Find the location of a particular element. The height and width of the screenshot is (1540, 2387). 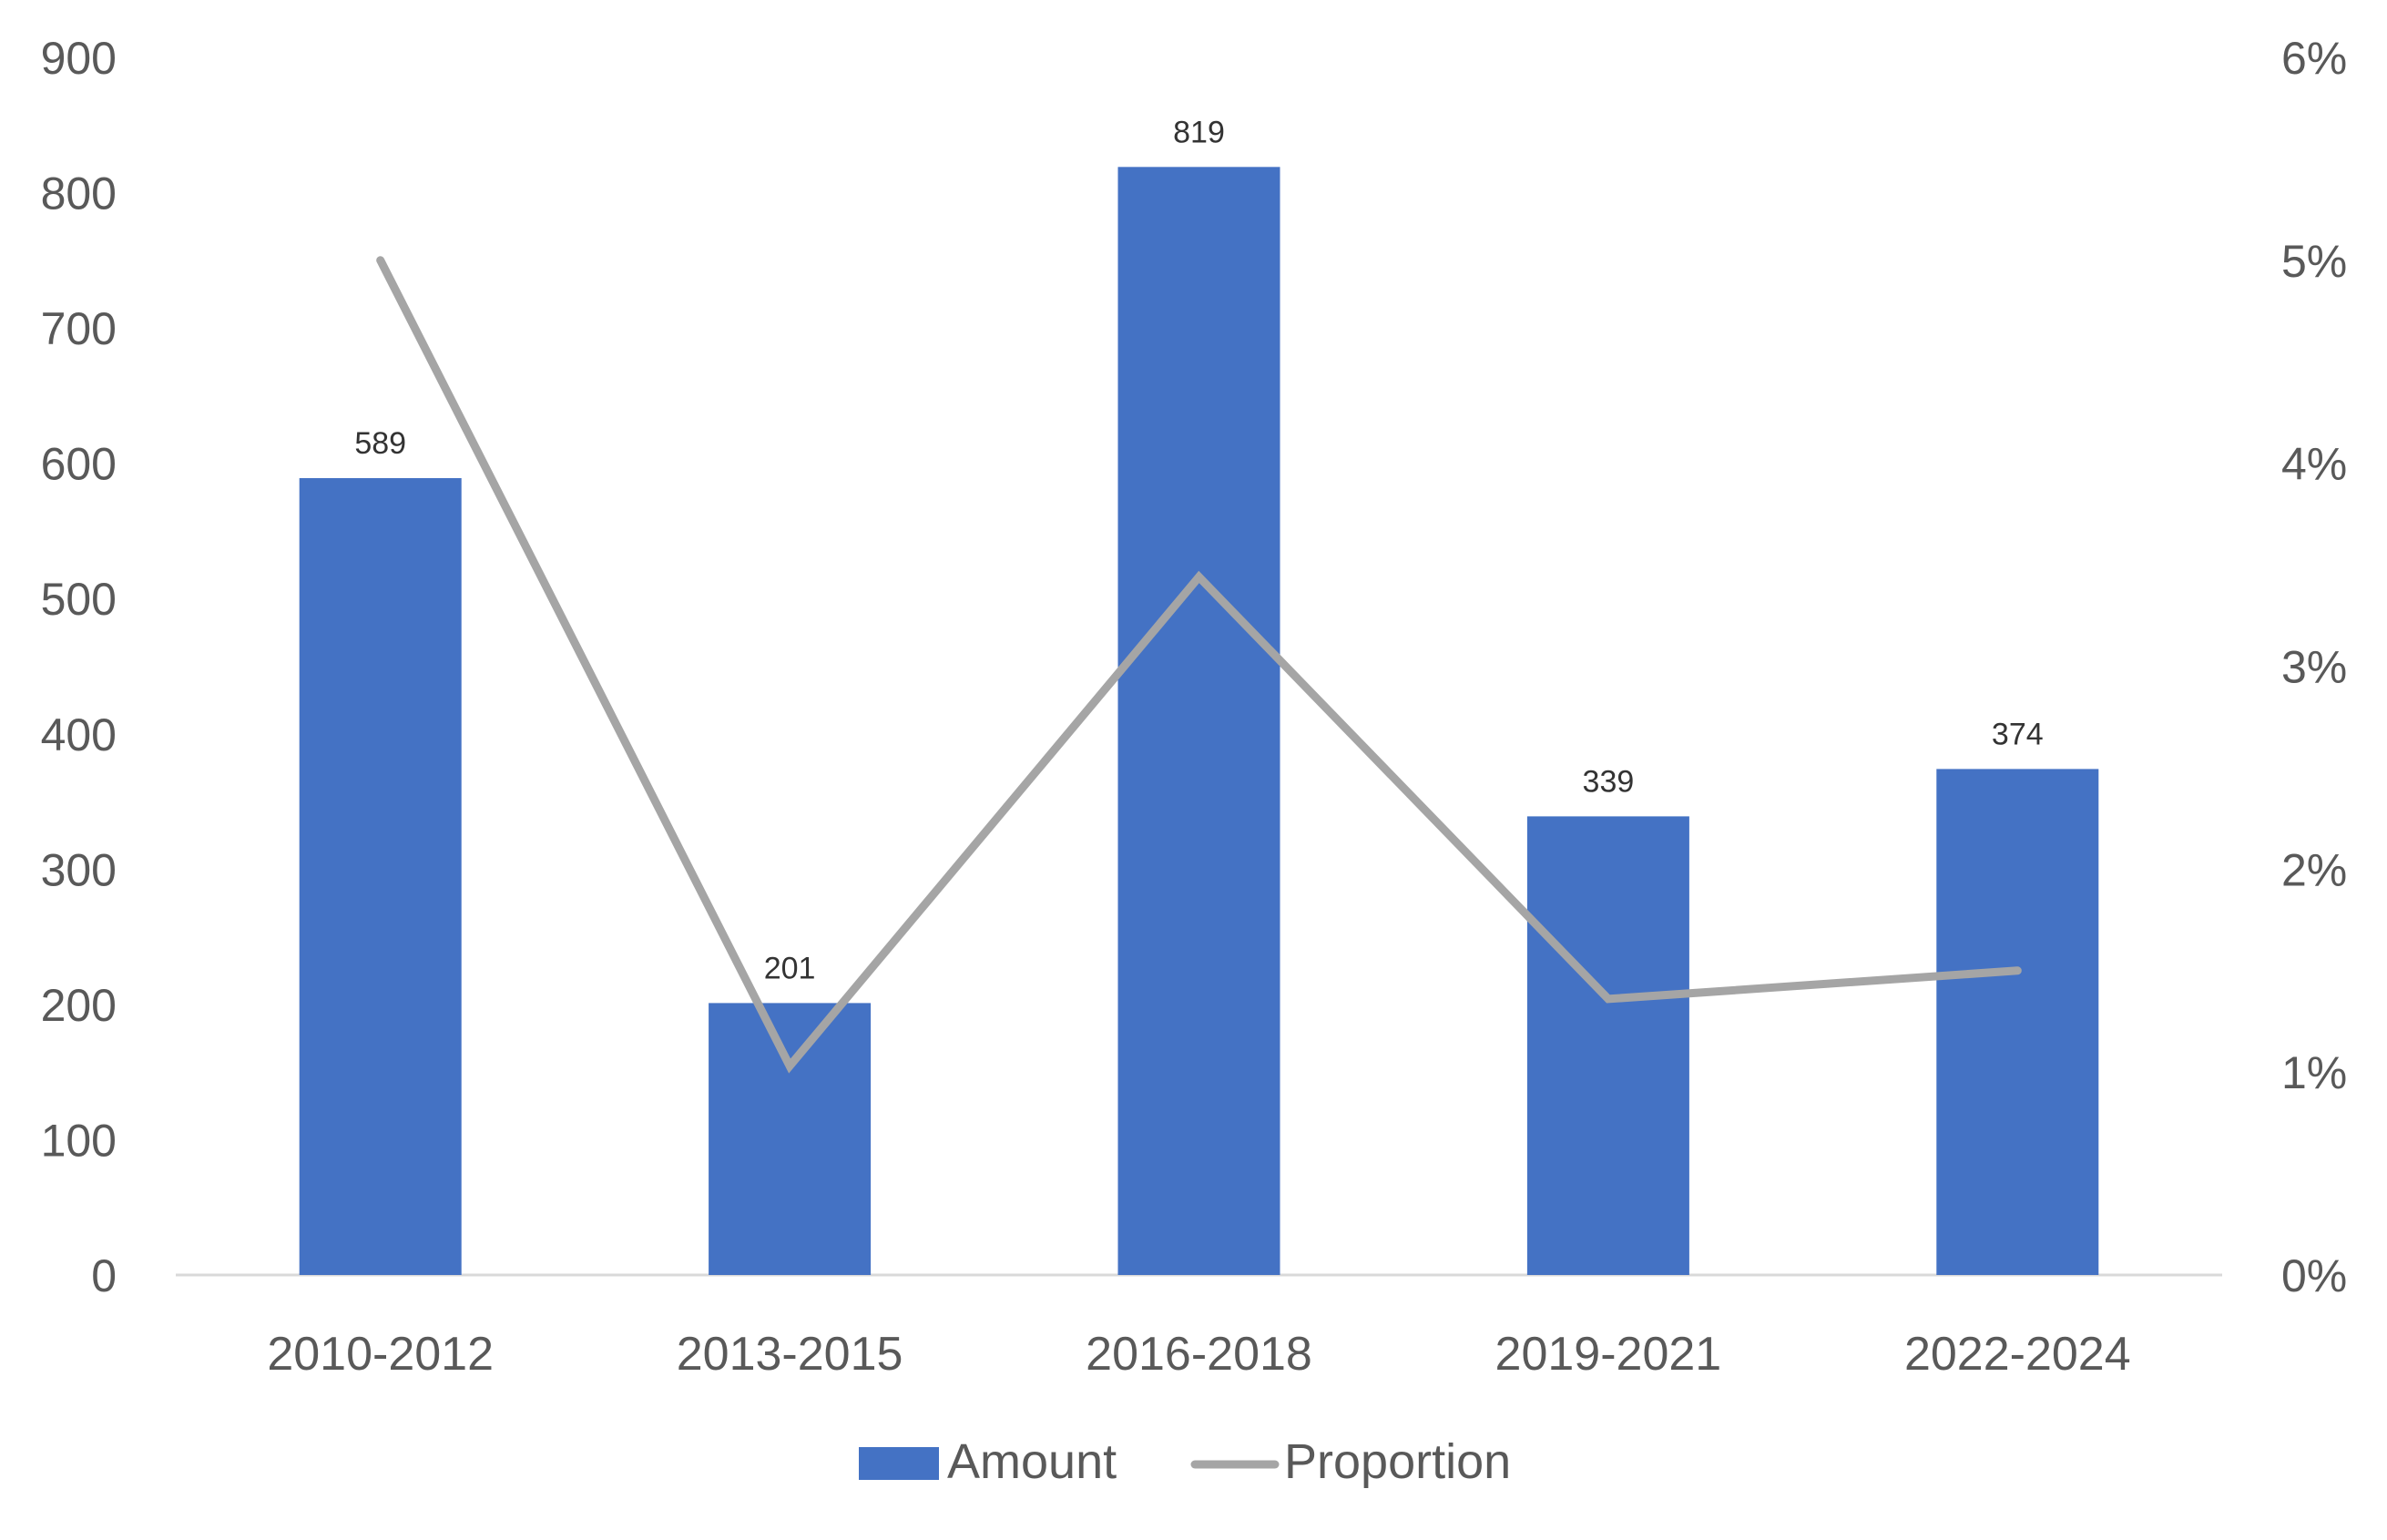

left-tick-label: 100 is located at coordinates (79, 1140).